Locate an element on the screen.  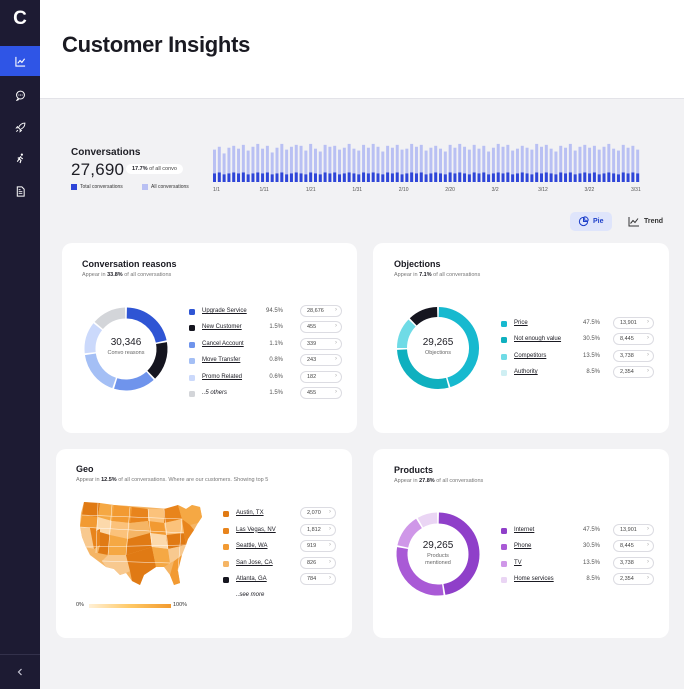
legend-item-link: Cancel Account is located at coordinates (223, 343).